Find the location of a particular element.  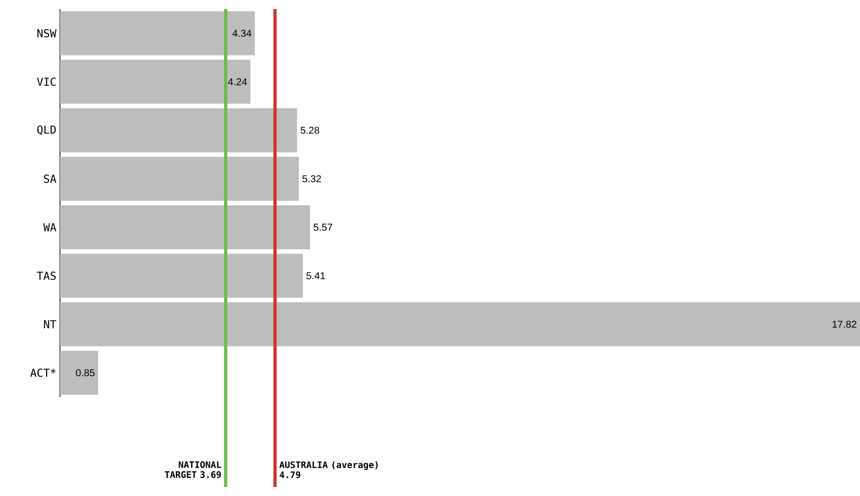

y-tick-label: QLD is located at coordinates (46, 130).